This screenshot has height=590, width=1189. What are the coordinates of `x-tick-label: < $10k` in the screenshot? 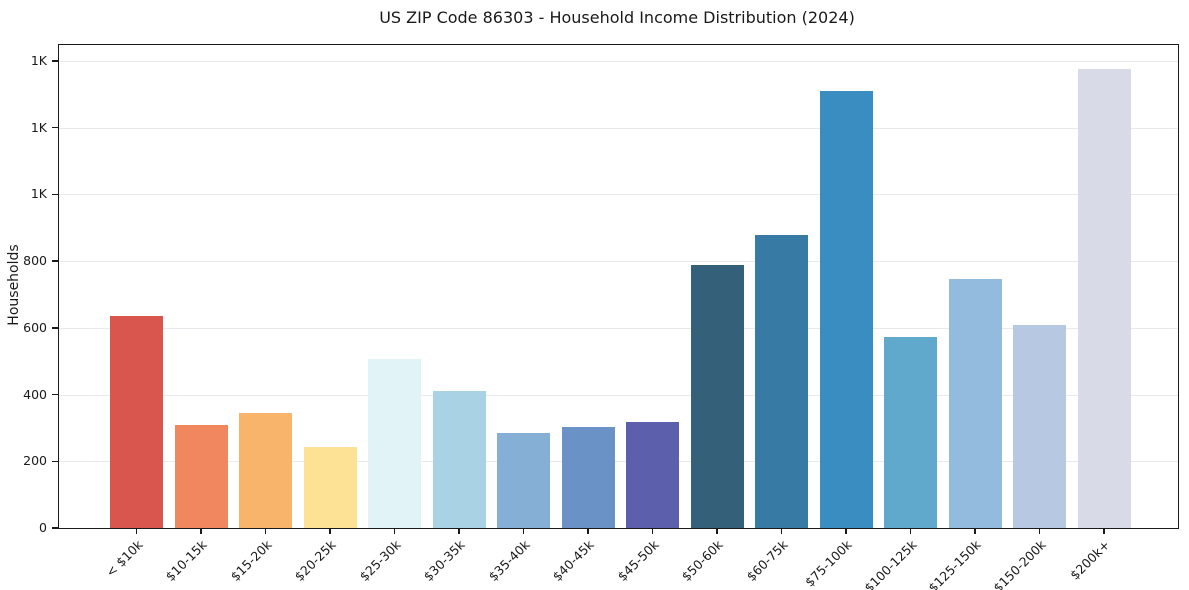 It's located at (124, 558).